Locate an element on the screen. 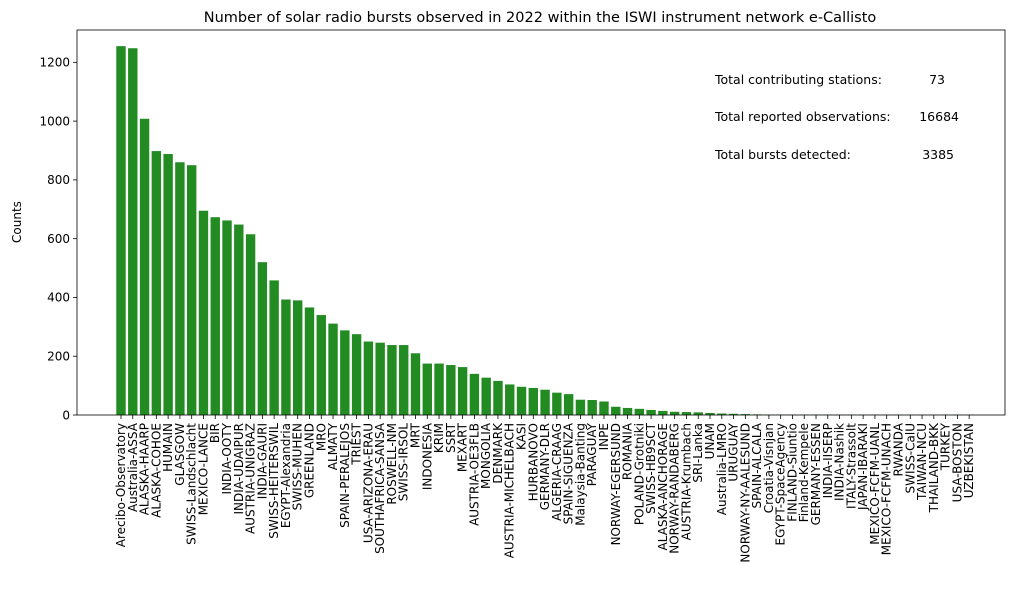  x-tick-label: MRT is located at coordinates (416, 435).